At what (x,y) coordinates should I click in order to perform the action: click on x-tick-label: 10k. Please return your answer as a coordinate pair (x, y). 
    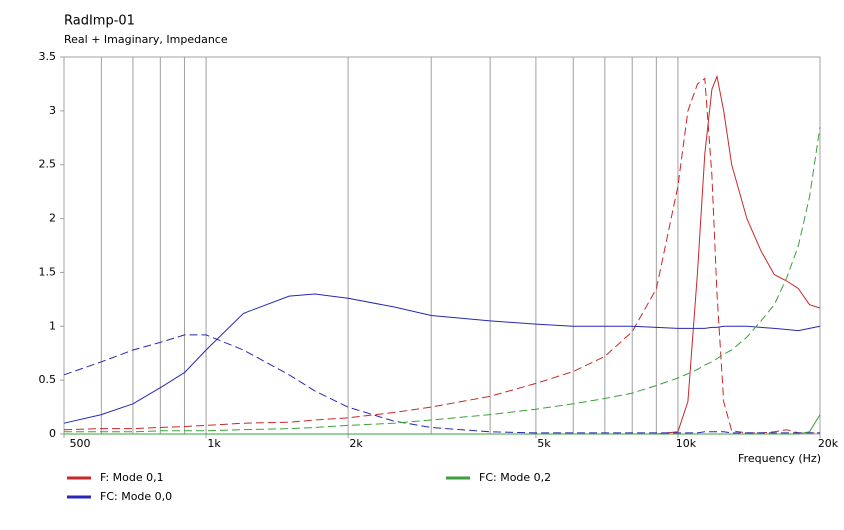
    Looking at the image, I should click on (686, 443).